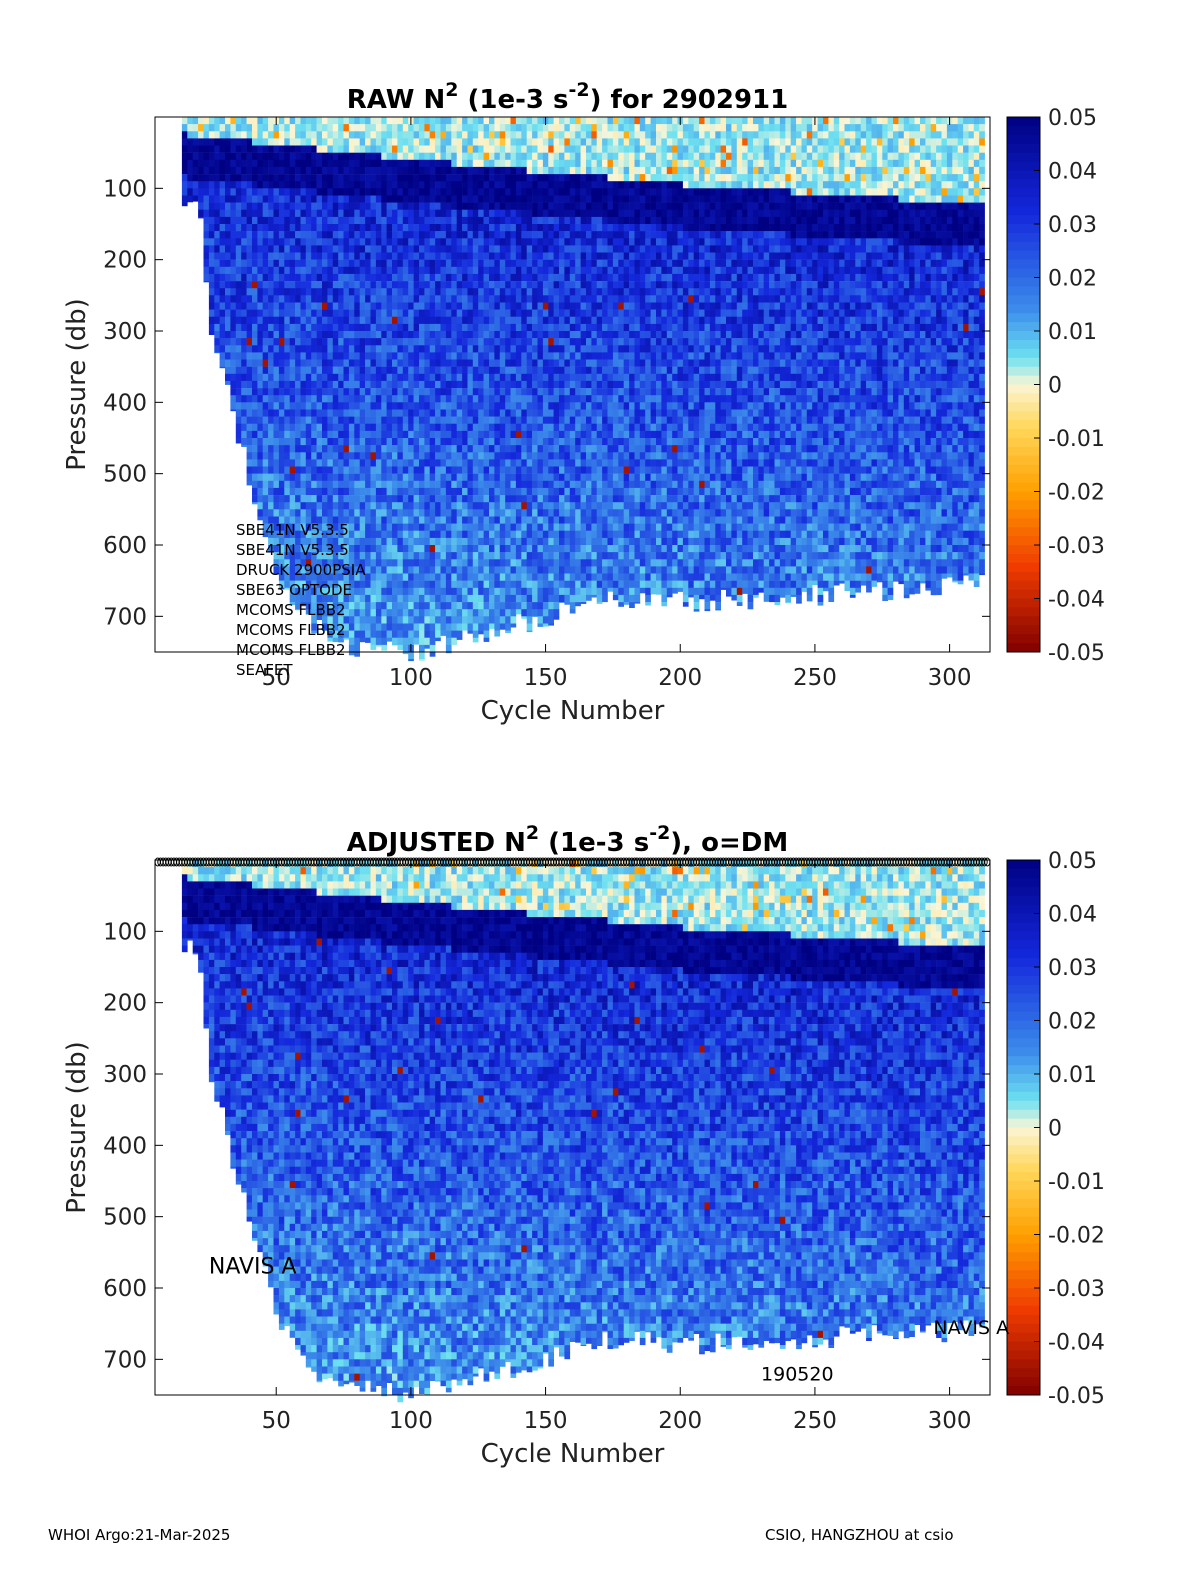 This screenshot has height=1575, width=1200. What do you see at coordinates (125, 189) in the screenshot?
I see `y-tick-label: 100` at bounding box center [125, 189].